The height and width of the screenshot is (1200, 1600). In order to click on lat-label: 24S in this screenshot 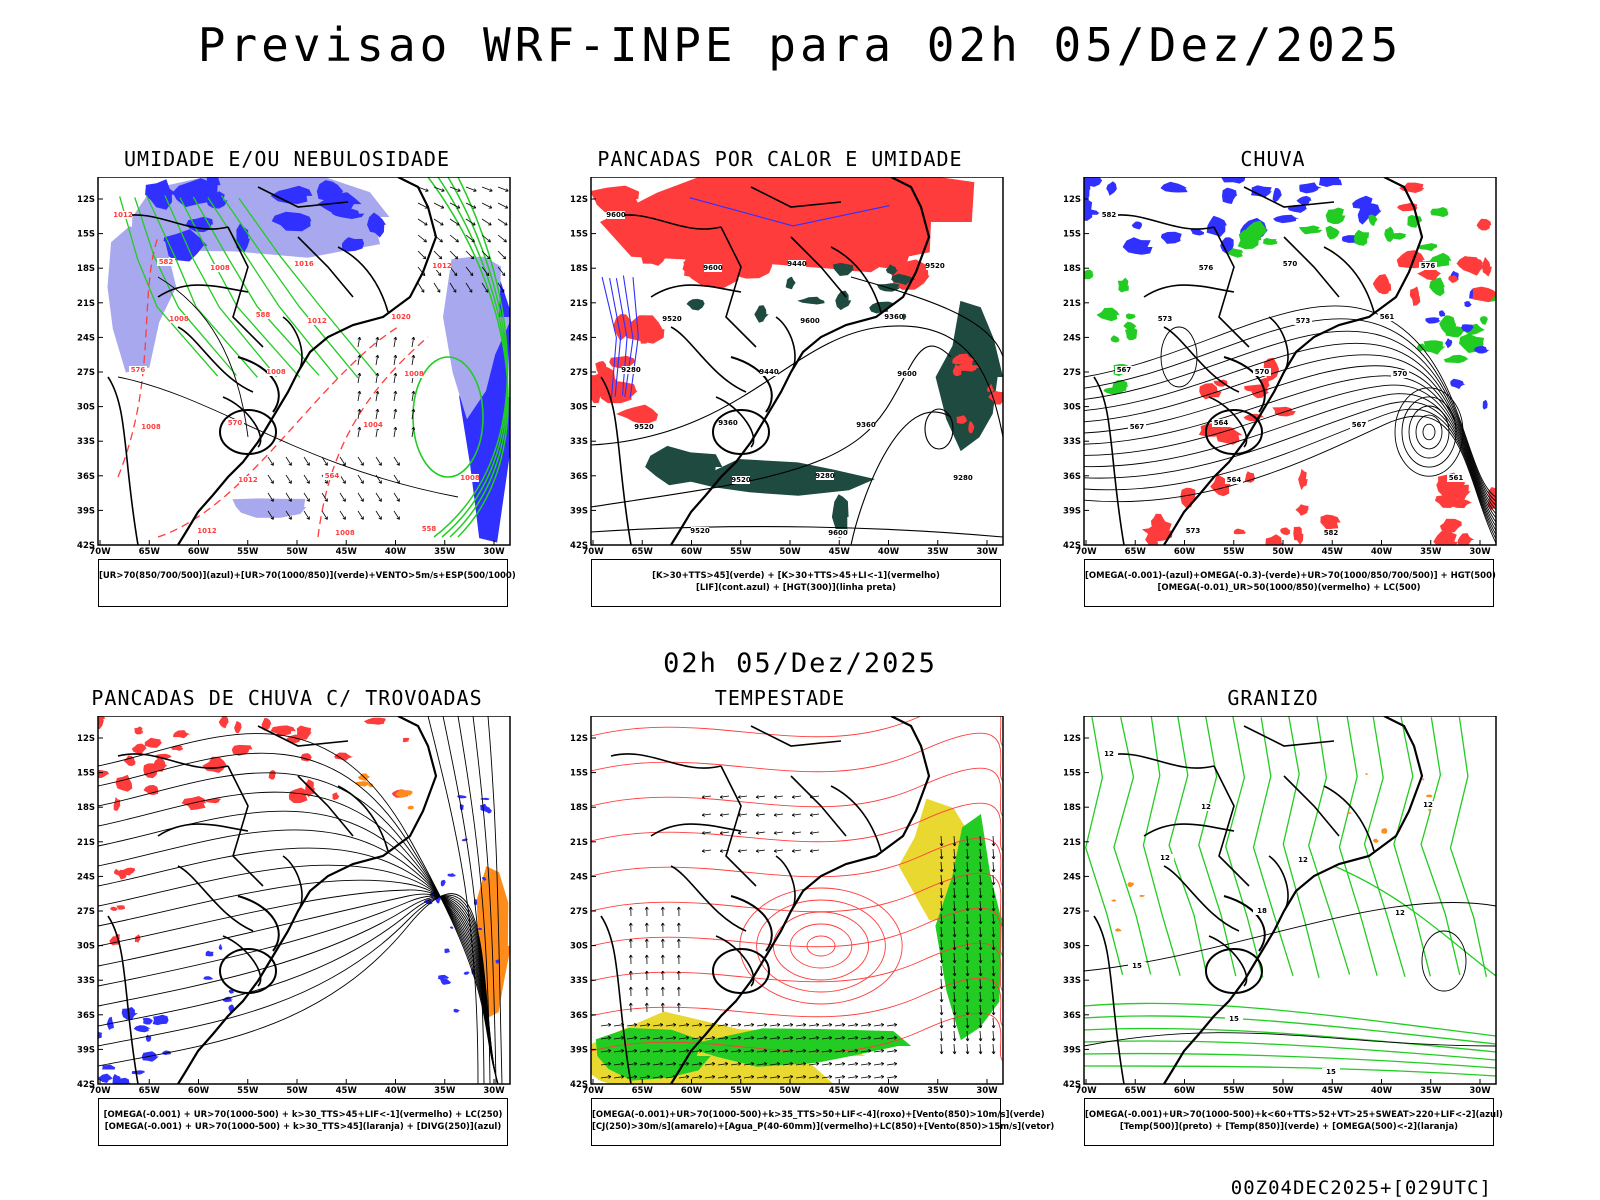, I will do `click(579, 877)`.